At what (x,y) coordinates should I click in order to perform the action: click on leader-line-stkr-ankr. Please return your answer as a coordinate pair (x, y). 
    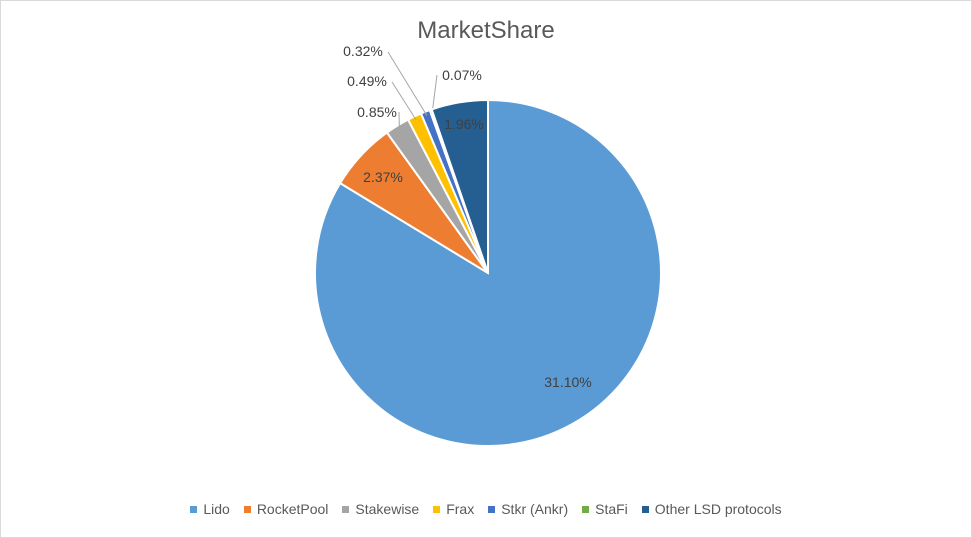
    Looking at the image, I should click on (407, 83).